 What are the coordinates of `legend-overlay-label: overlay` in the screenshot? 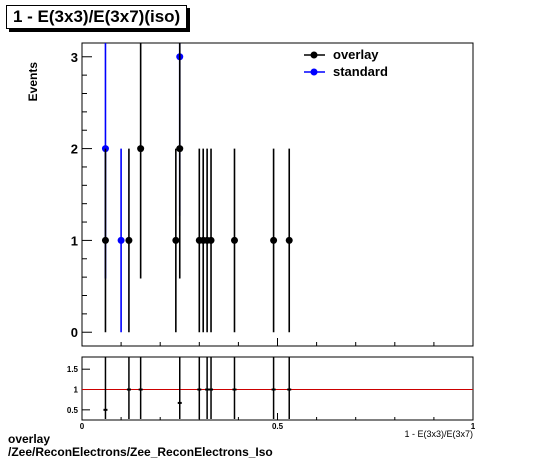 It's located at (356, 54).